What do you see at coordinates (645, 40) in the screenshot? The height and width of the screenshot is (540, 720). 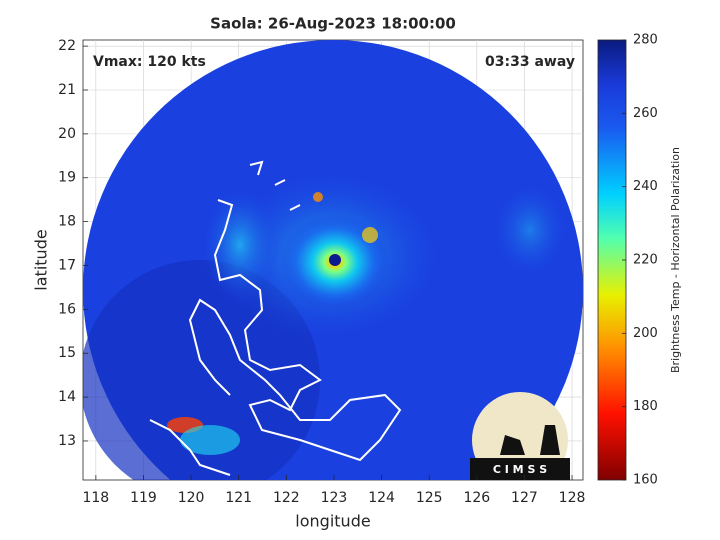 I see `colorbar-tick-label: 280` at bounding box center [645, 40].